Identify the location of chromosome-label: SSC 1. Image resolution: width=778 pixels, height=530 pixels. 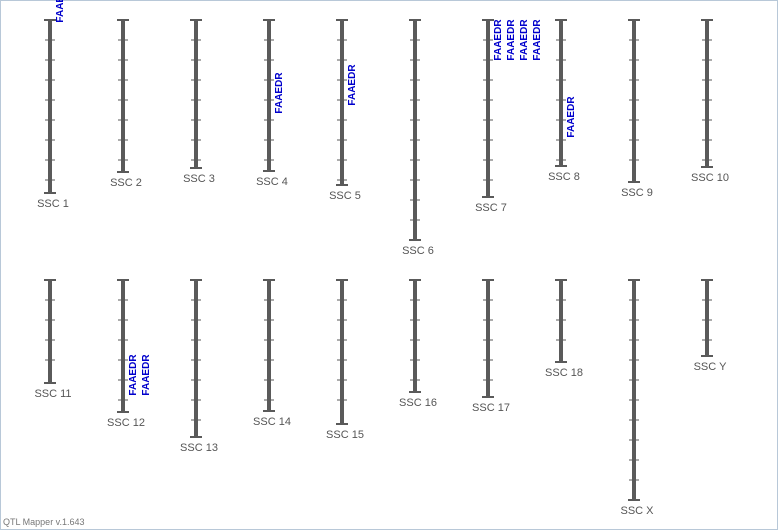
(53, 204).